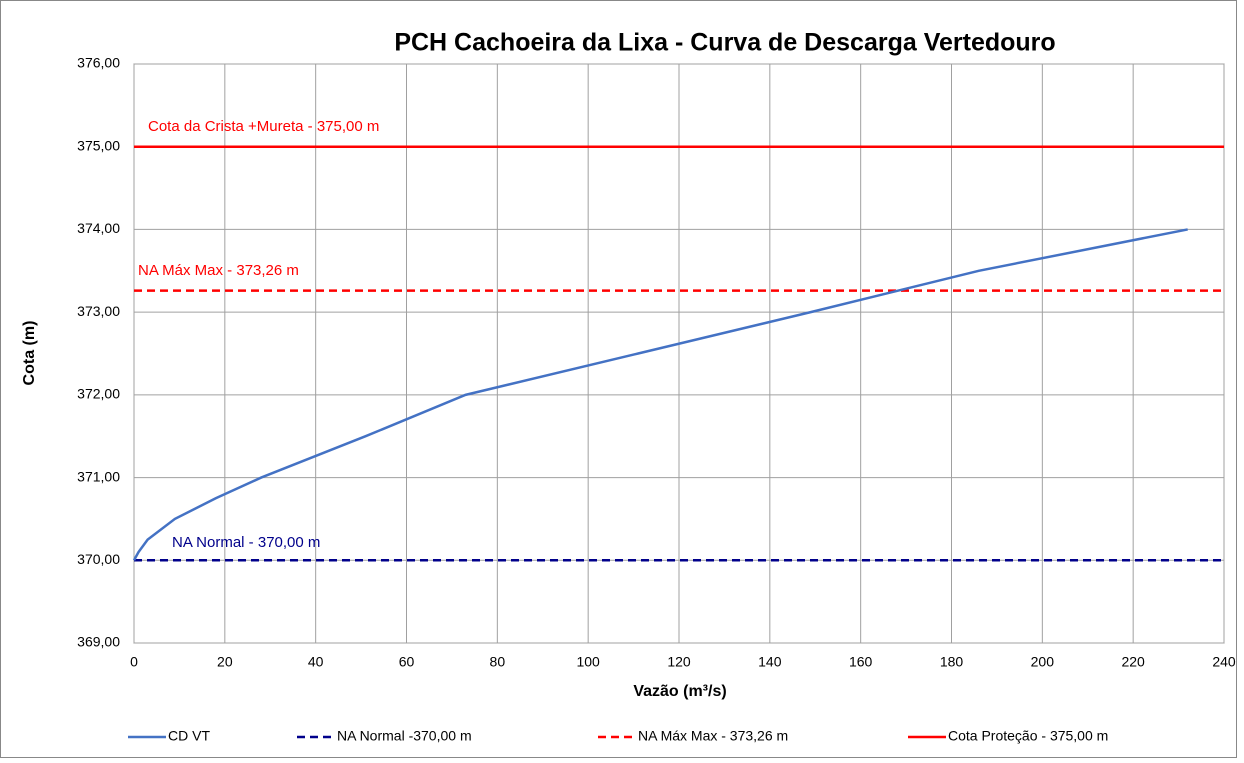  What do you see at coordinates (679, 691) in the screenshot?
I see `x-axis-label: Vazão (m³/s)` at bounding box center [679, 691].